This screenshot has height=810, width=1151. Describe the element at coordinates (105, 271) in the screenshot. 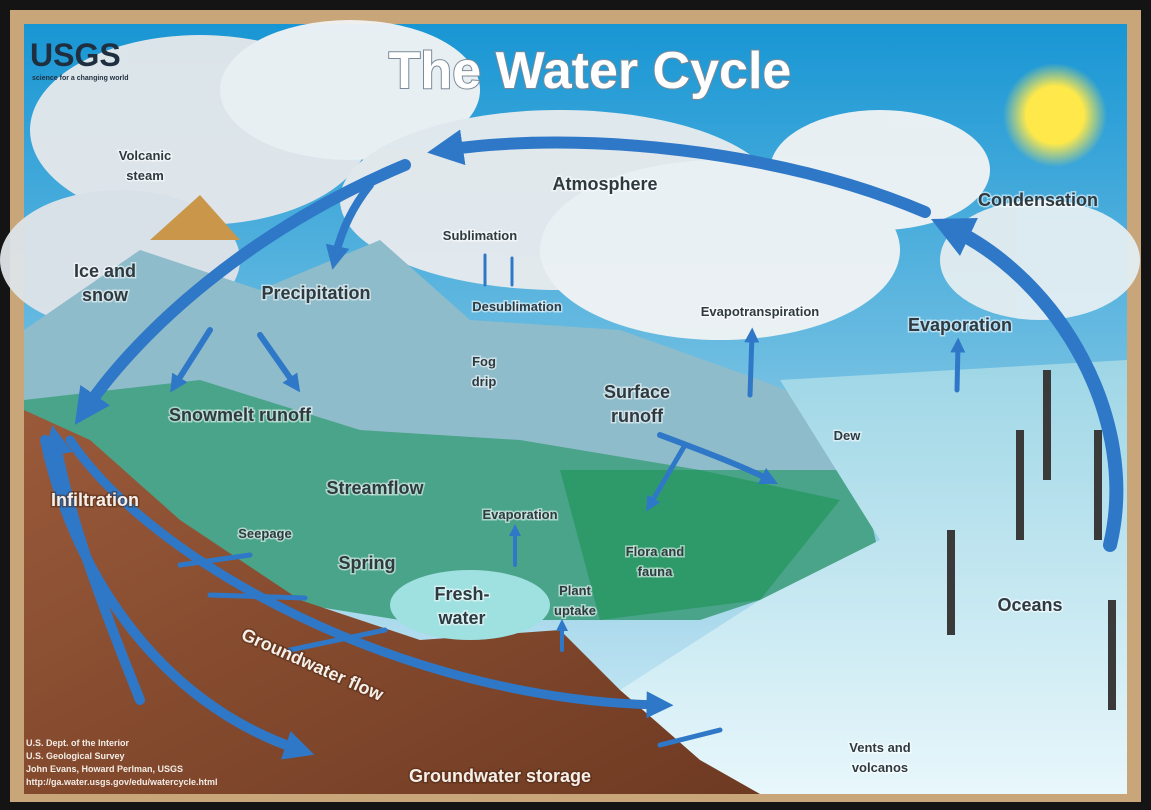

I see `label-line: Ice and` at that location.